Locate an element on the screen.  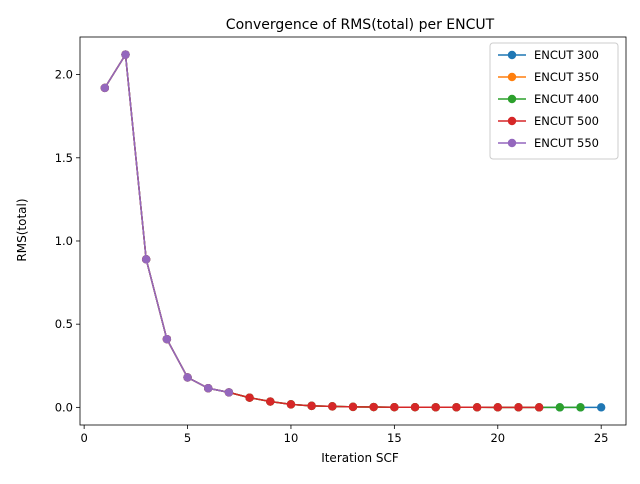
legend-label: ENCUT 550 is located at coordinates (566, 143).